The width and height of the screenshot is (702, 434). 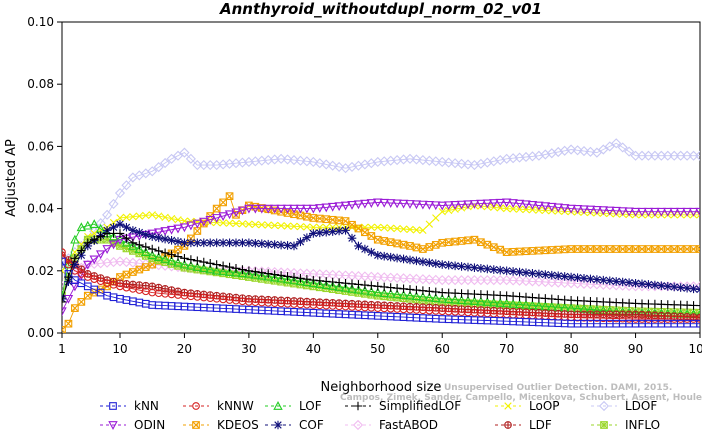 What do you see at coordinates (610, 314) in the screenshot?
I see `series-point-ldf` at bounding box center [610, 314].